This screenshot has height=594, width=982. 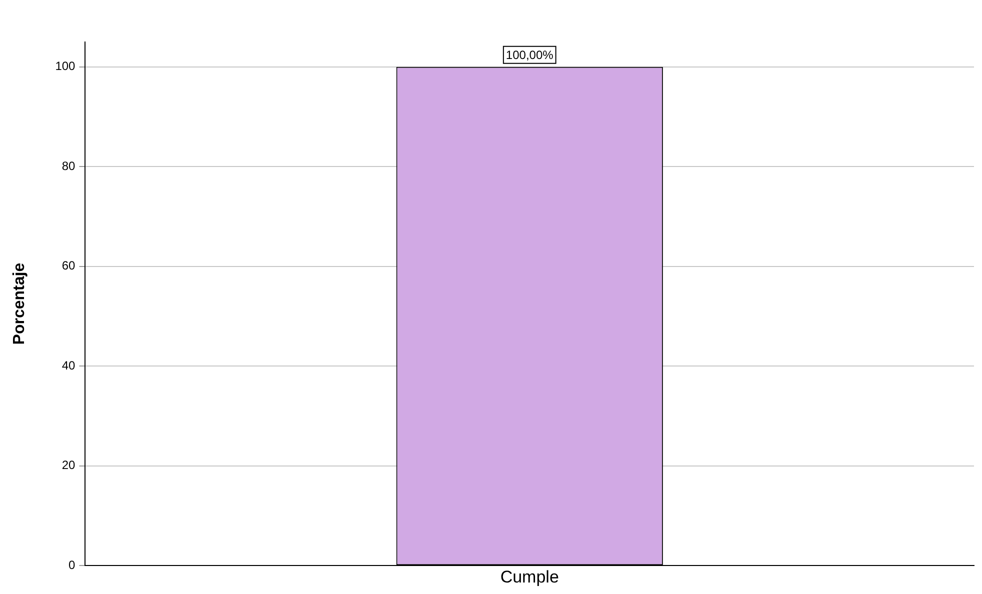 I want to click on y-tick-label: 0, so click(x=72, y=565).